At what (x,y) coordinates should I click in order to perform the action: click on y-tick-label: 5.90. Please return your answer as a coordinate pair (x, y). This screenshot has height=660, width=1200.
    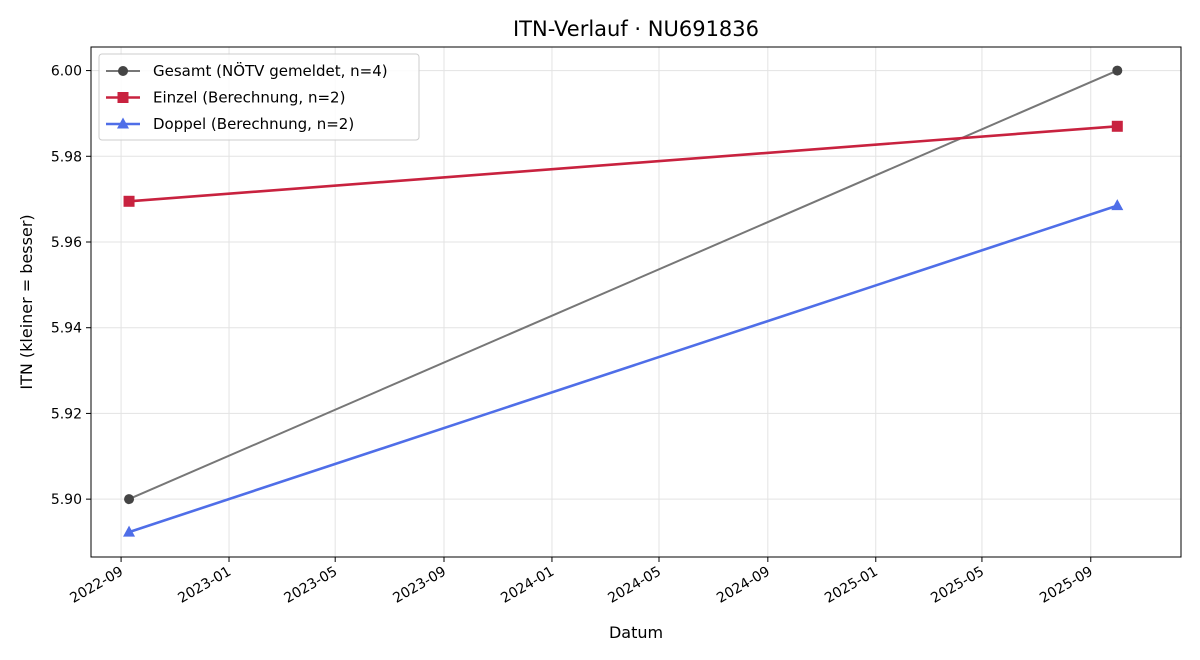
    Looking at the image, I should click on (66, 500).